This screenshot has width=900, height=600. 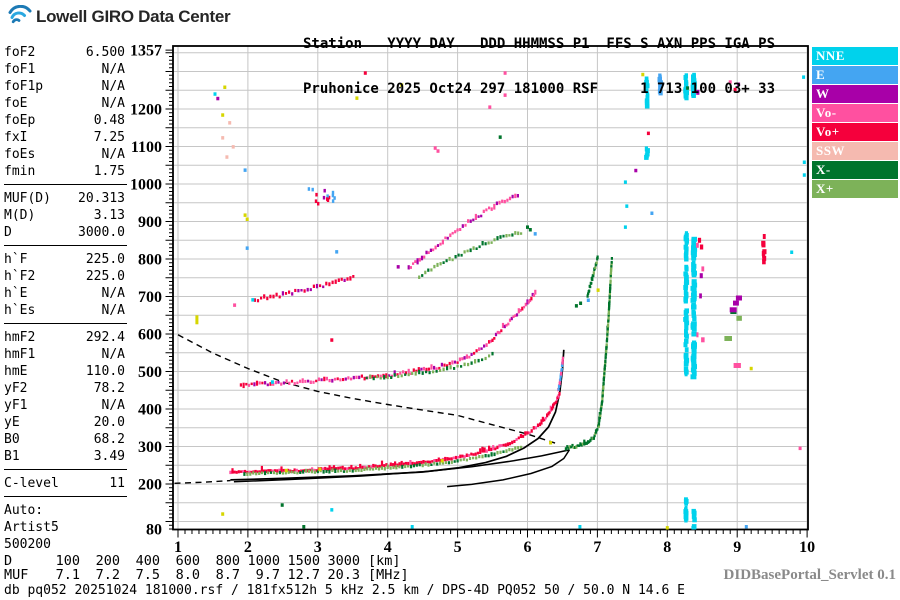 I want to click on param-row: fxI 7.25, so click(x=64, y=137).